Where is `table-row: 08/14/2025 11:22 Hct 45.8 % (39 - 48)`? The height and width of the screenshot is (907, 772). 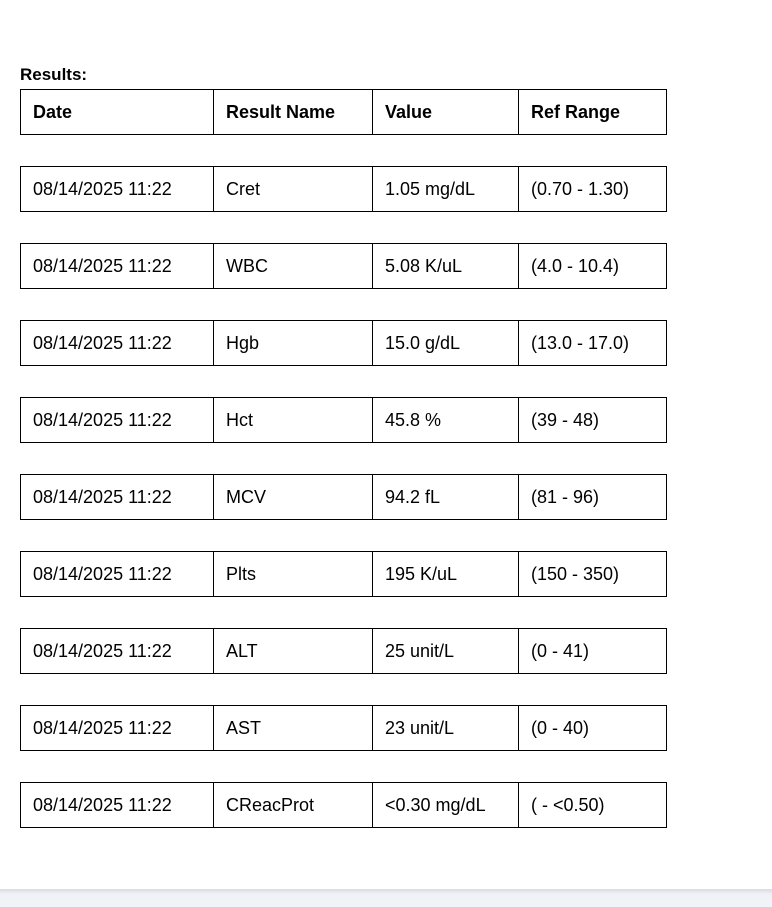 table-row: 08/14/2025 11:22 Hct 45.8 % (39 - 48) is located at coordinates (343, 420).